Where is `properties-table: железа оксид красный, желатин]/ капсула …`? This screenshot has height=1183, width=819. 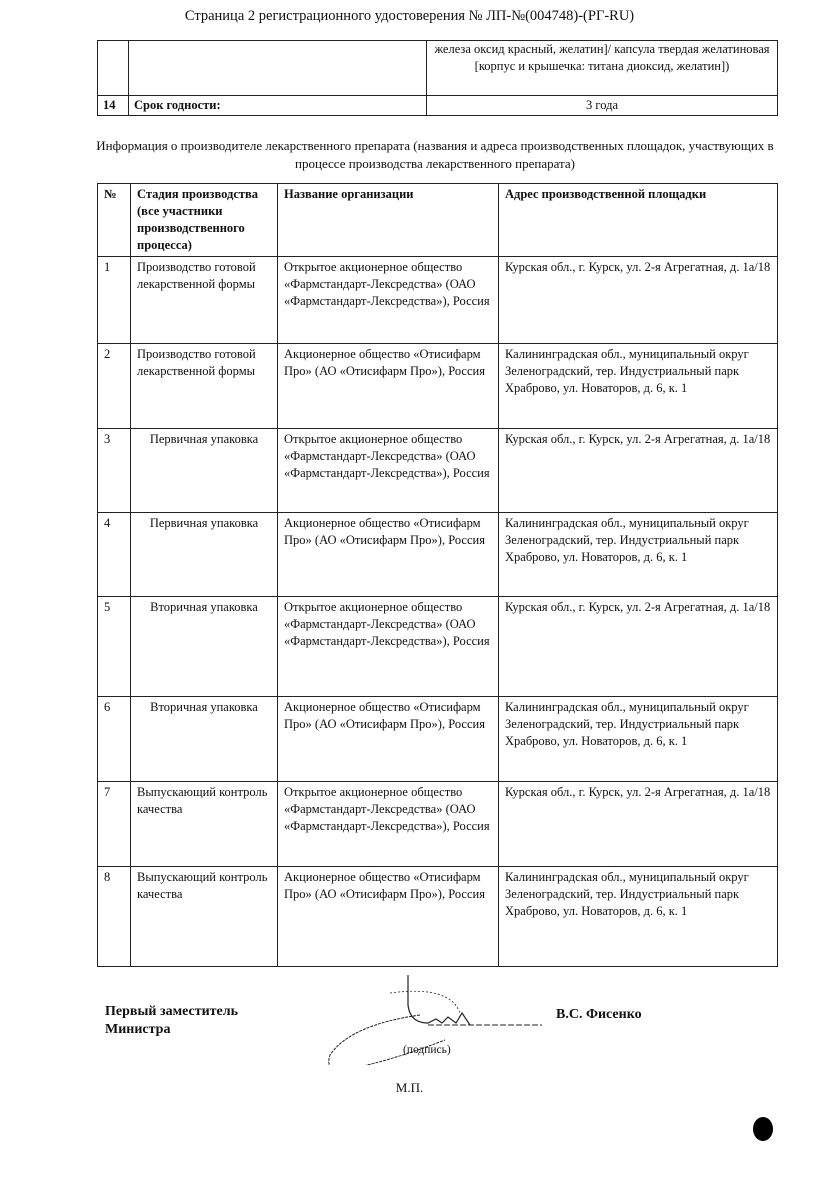 properties-table: железа оксид красный, желатин]/ капсула … is located at coordinates (437, 78).